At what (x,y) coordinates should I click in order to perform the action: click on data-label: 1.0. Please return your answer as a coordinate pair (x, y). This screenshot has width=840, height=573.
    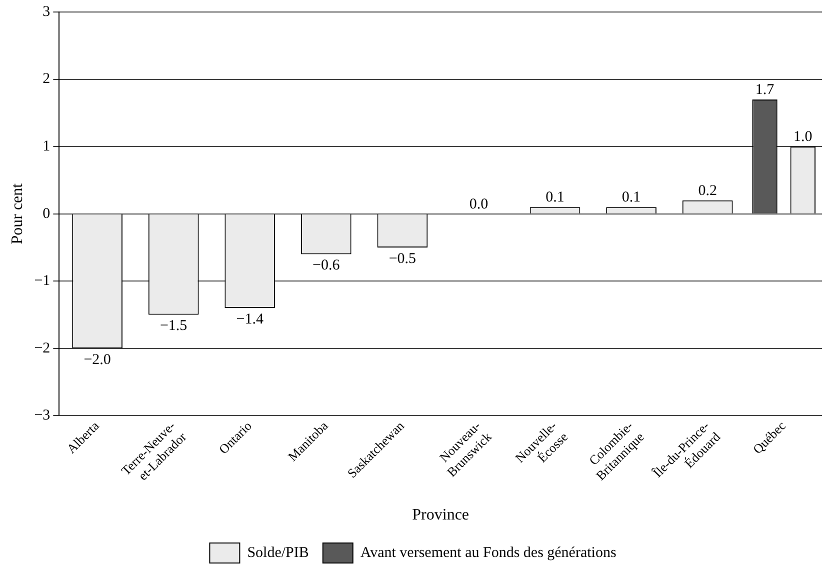
    Looking at the image, I should click on (803, 136).